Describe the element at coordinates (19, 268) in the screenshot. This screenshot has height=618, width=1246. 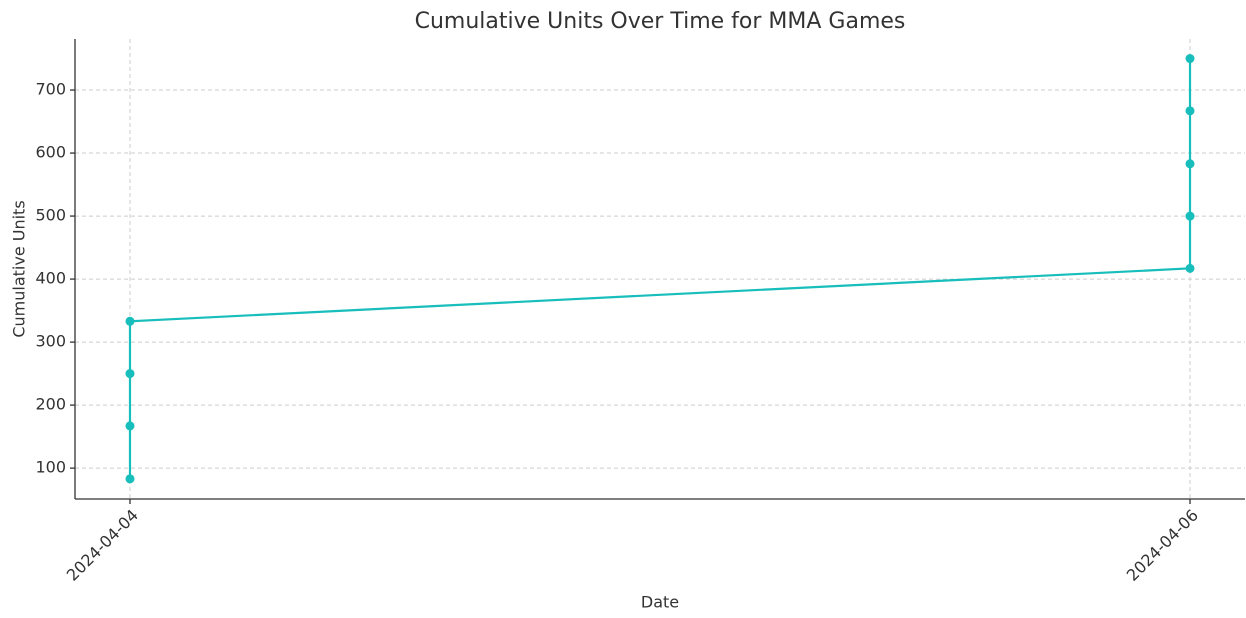
I see `y-axis-label: Cumulative Units` at that location.